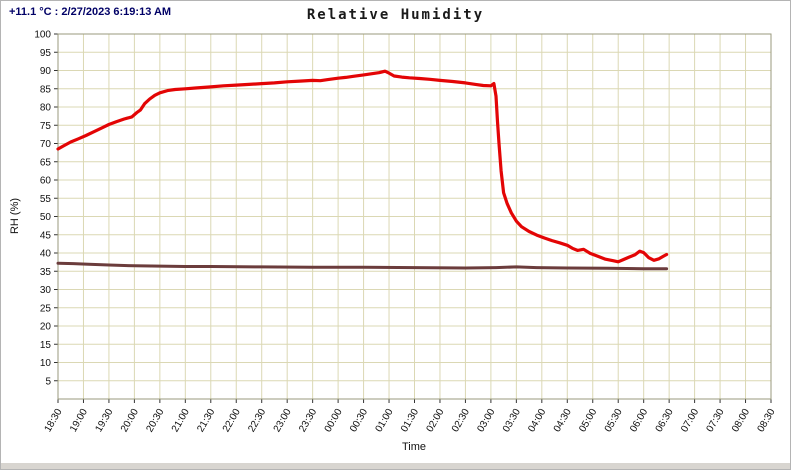  Describe the element at coordinates (232, 421) in the screenshot. I see `svg-text: 22:00` at that location.